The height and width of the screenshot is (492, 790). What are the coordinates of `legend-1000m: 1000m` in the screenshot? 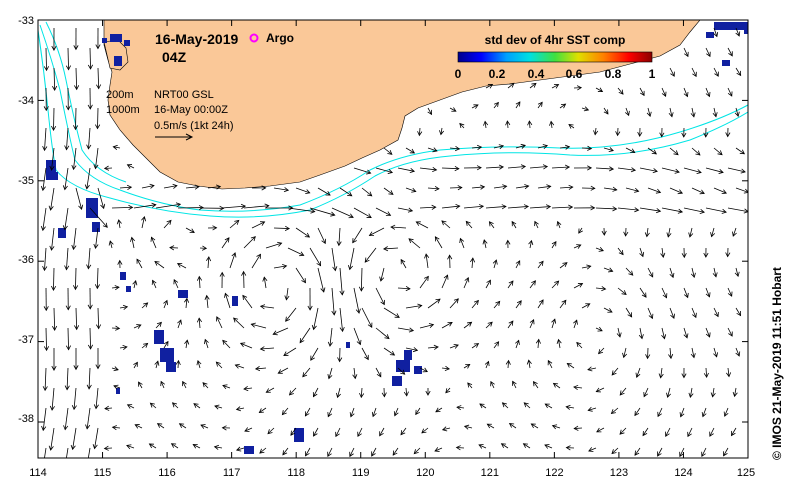 It's located at (123, 110).